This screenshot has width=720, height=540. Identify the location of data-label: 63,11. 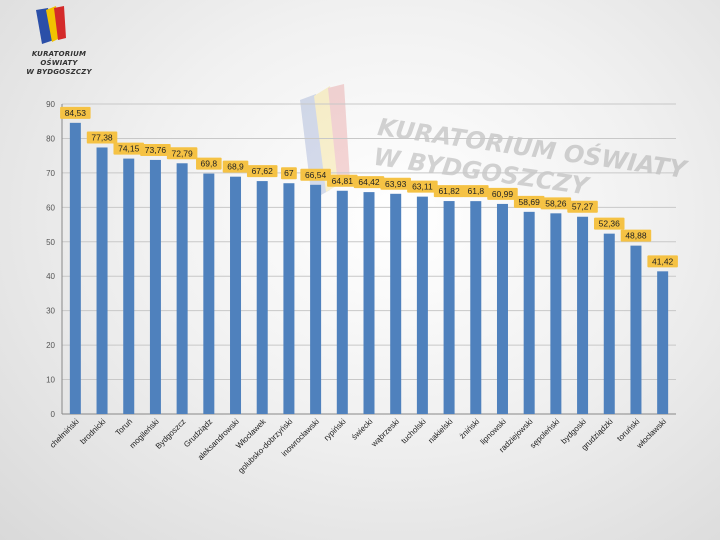
(422, 187).